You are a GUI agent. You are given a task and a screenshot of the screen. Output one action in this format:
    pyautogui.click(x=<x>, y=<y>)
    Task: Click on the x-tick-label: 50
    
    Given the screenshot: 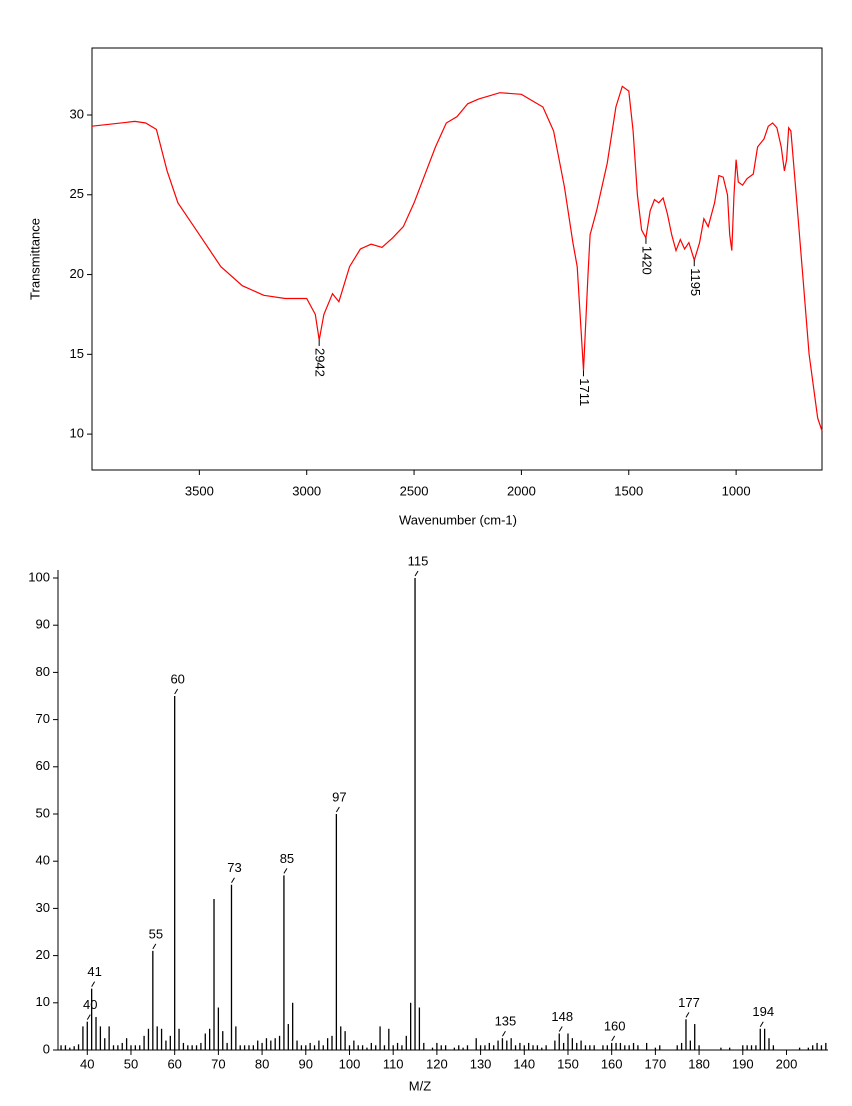 What is the action you would take?
    pyautogui.click(x=131, y=1063)
    